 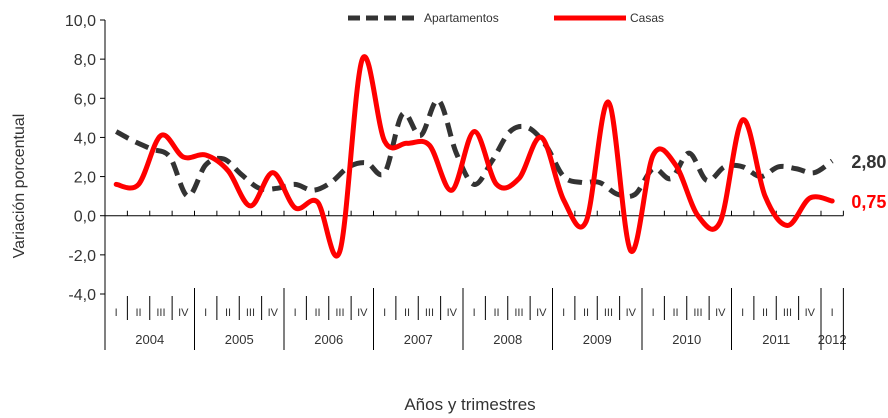 What do you see at coordinates (868, 162) in the screenshot?
I see `end-label-apartamentos: 2,80` at bounding box center [868, 162].